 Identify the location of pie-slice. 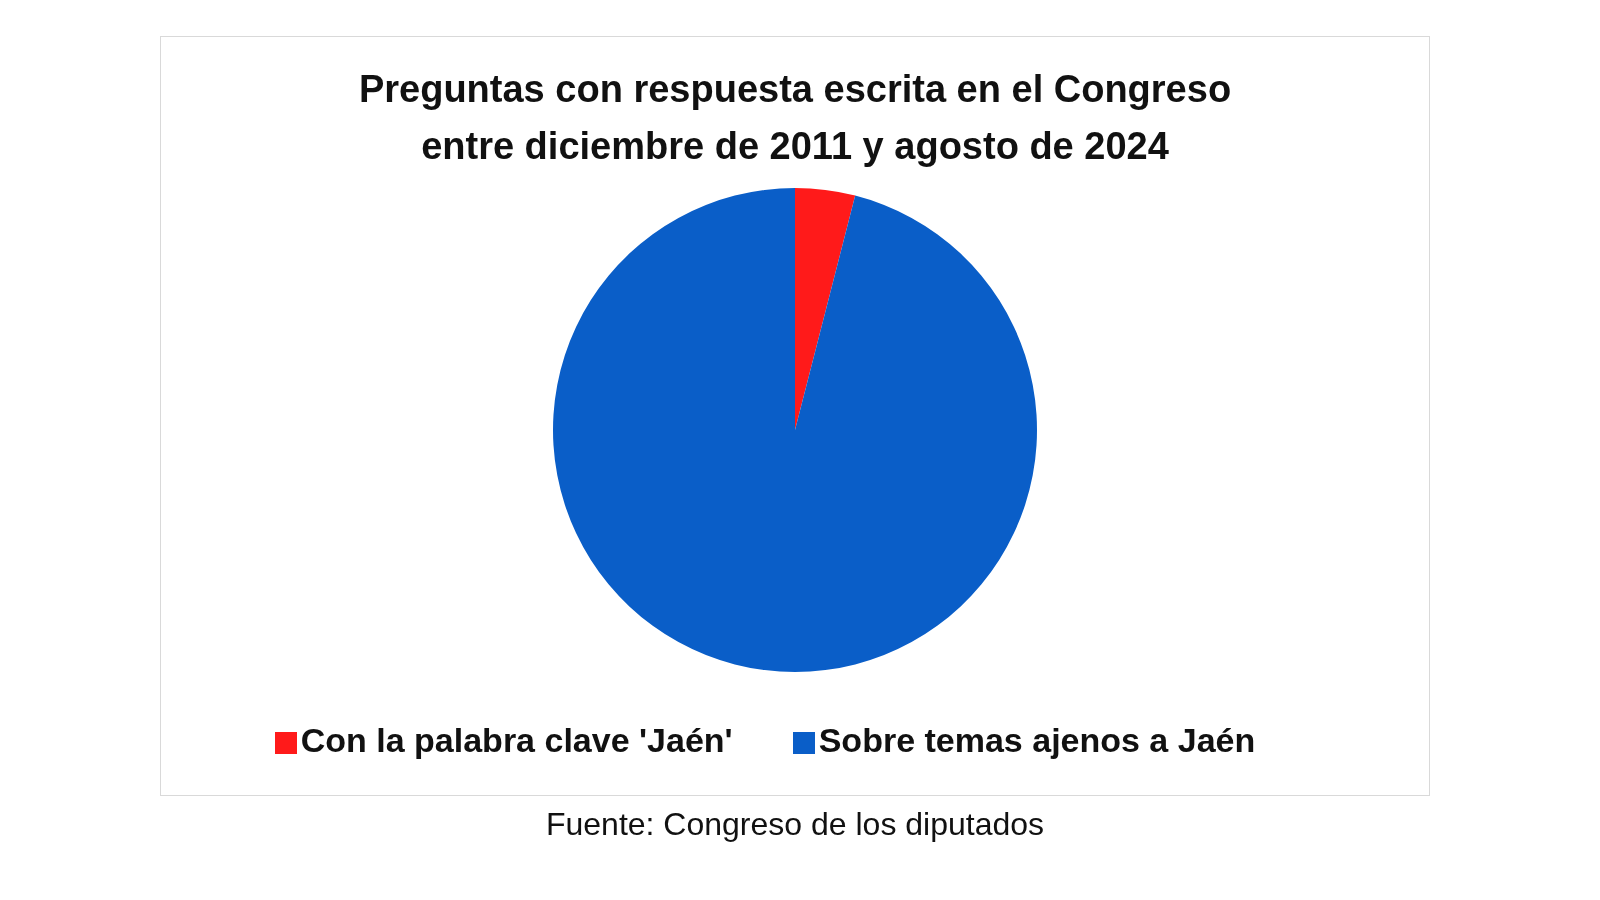
(825, 309).